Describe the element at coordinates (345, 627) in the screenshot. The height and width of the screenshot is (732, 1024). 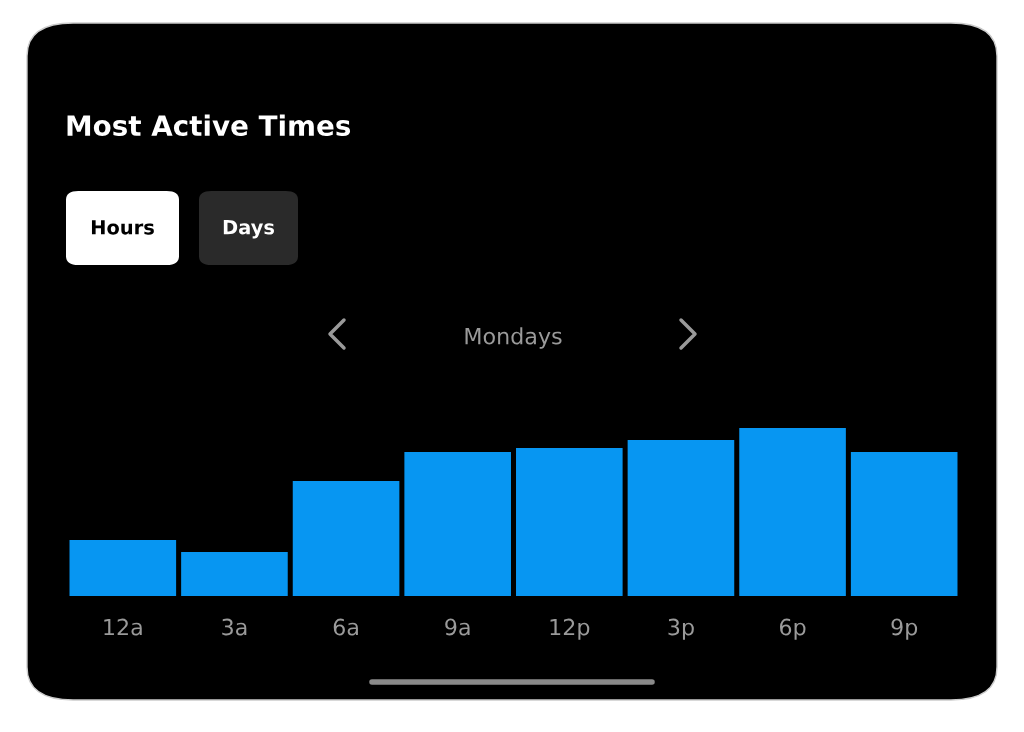
I see `x-tick-label: 6a` at that location.